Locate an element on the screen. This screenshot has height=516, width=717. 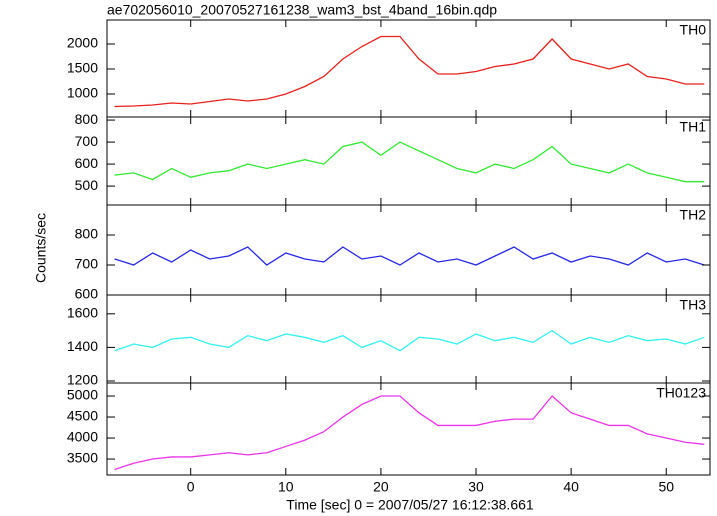
x-tick-label: 50 is located at coordinates (666, 487).